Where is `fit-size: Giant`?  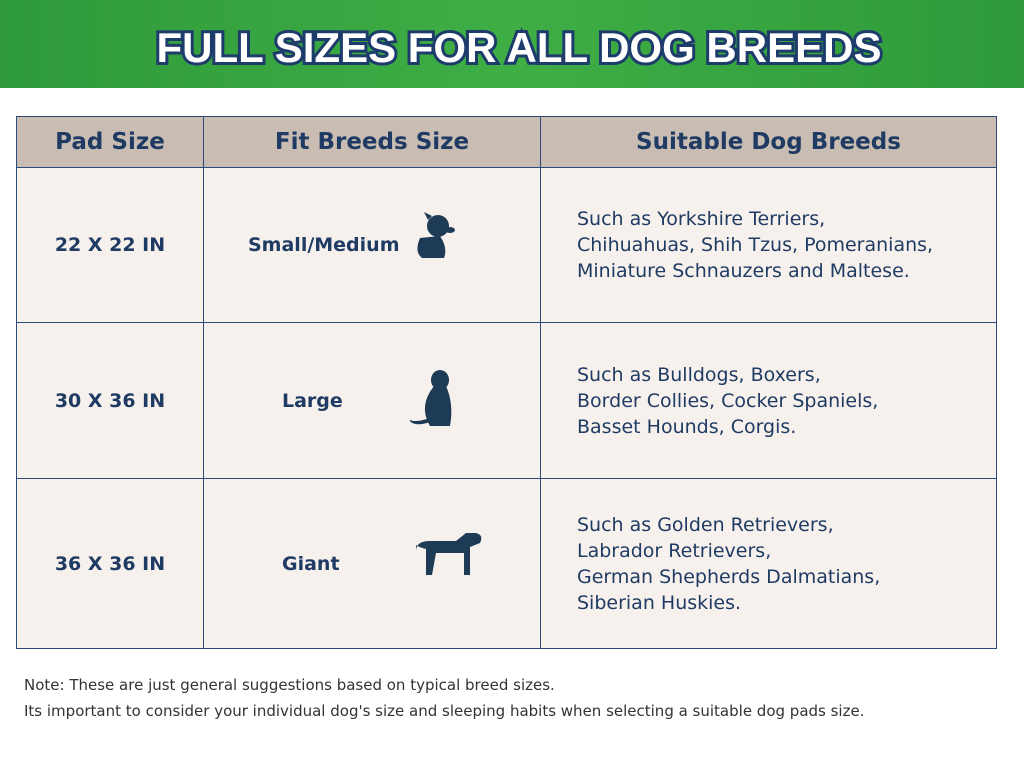
fit-size: Giant is located at coordinates (311, 563).